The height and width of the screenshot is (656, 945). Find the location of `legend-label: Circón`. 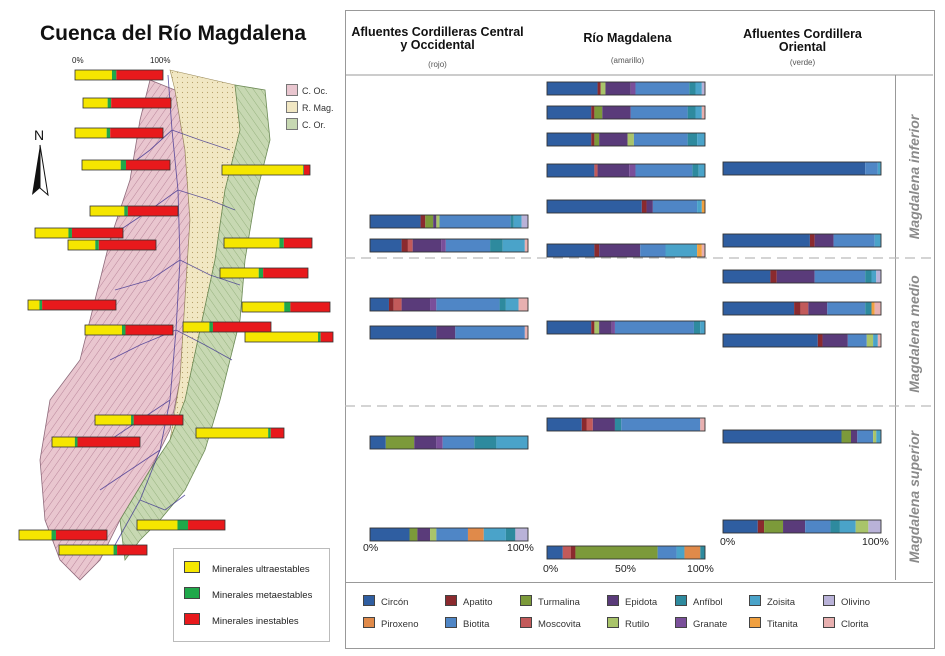

legend-label: Circón is located at coordinates (395, 602).